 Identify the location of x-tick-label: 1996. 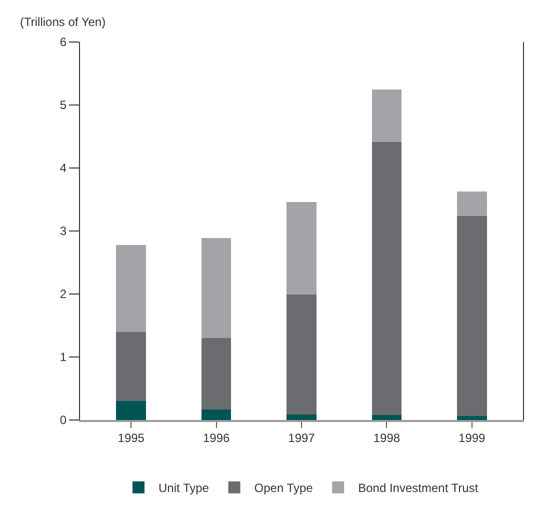
(216, 438).